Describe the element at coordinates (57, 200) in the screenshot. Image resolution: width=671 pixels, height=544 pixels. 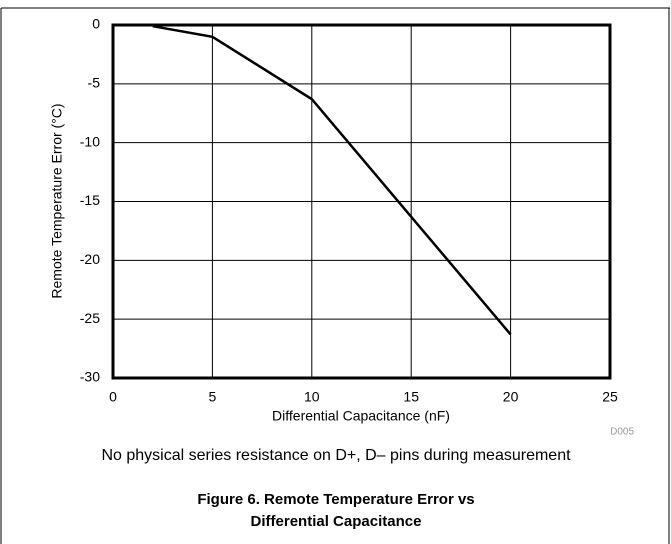
I see `y-axis-label: Remote Temperature Error (°C)` at that location.